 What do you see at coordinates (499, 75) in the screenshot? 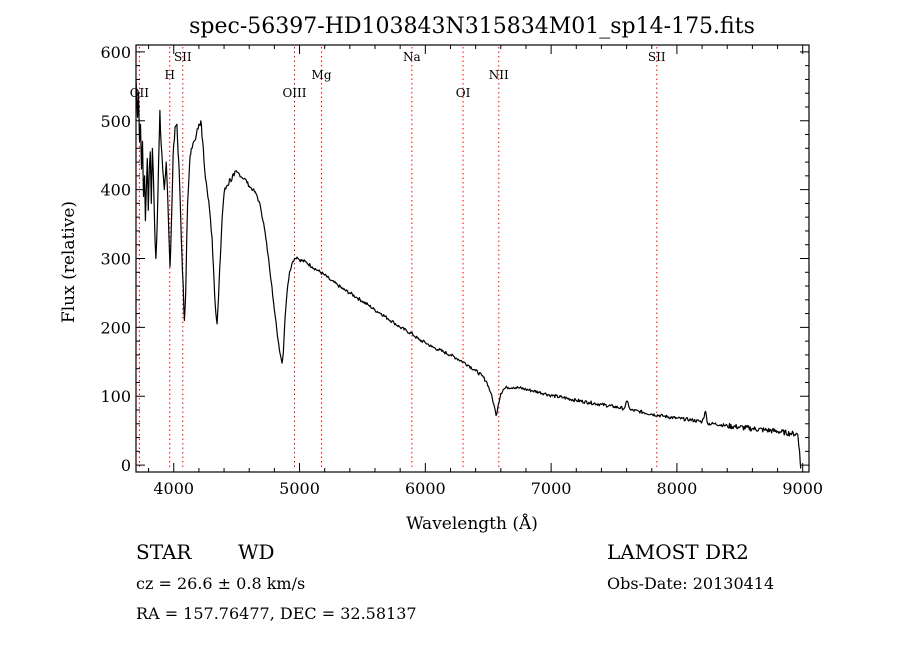
I see `line-label-7: NII` at bounding box center [499, 75].